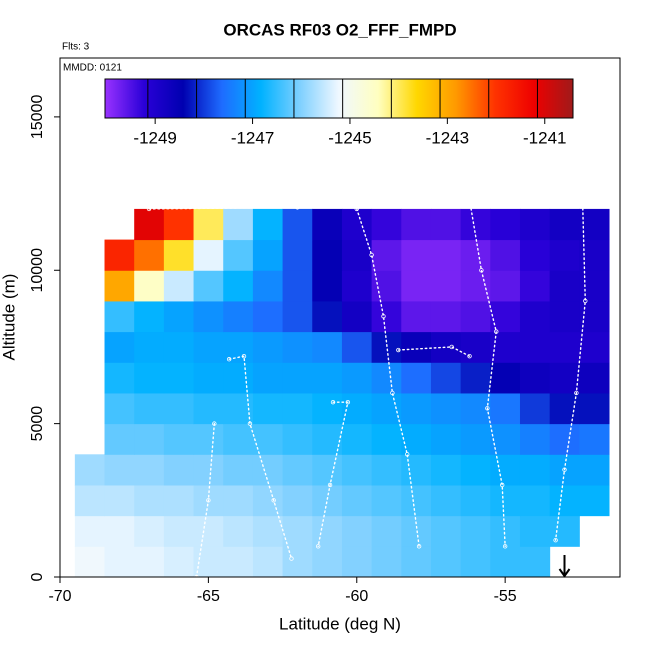 This screenshot has width=650, height=650. I want to click on y-axis-label: Altitude (m), so click(9, 317).